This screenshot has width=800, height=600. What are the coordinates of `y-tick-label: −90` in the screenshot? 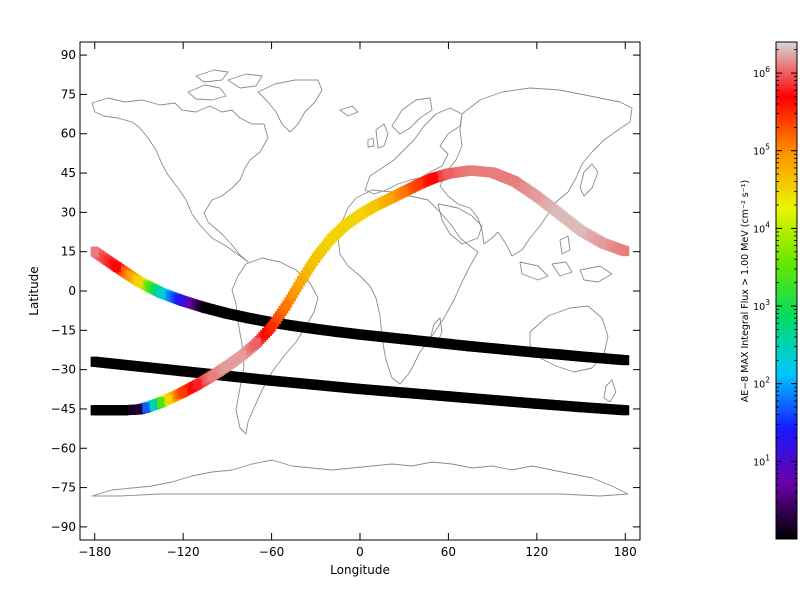 It's located at (63, 527).